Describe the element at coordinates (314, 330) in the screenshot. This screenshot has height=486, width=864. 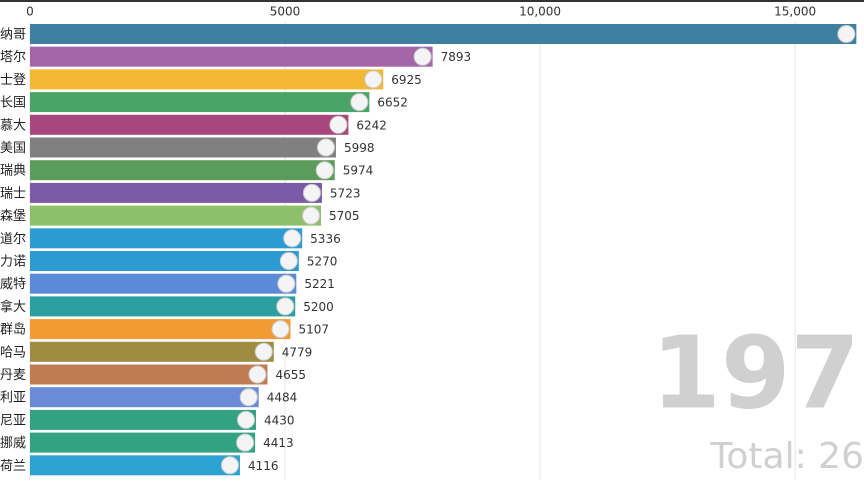
I see `value-label: 5107` at that location.